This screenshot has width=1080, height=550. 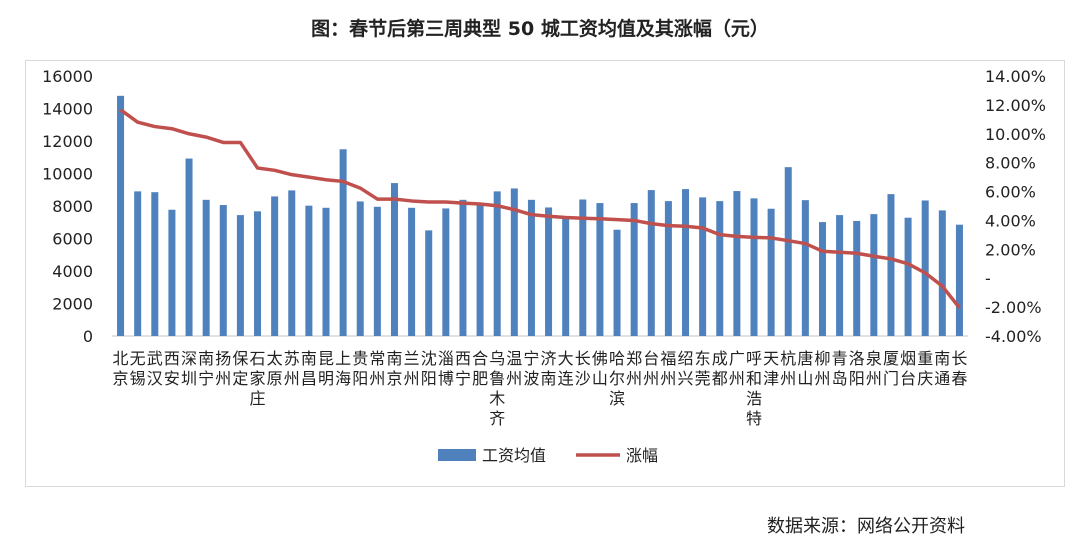 What do you see at coordinates (1013, 307) in the screenshot?
I see `y-right-tick-label: -2.00%` at bounding box center [1013, 307].